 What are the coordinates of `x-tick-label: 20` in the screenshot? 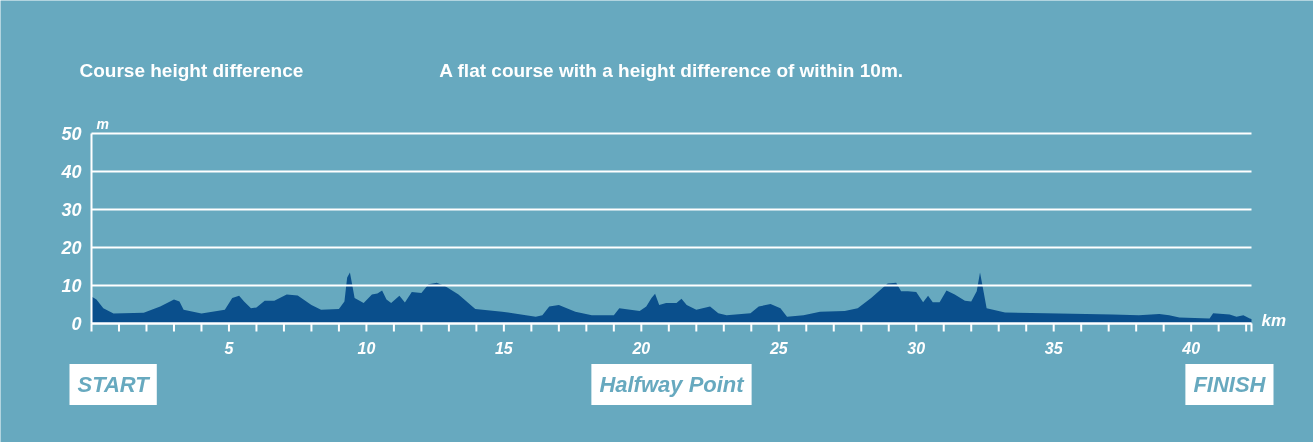 It's located at (641, 348).